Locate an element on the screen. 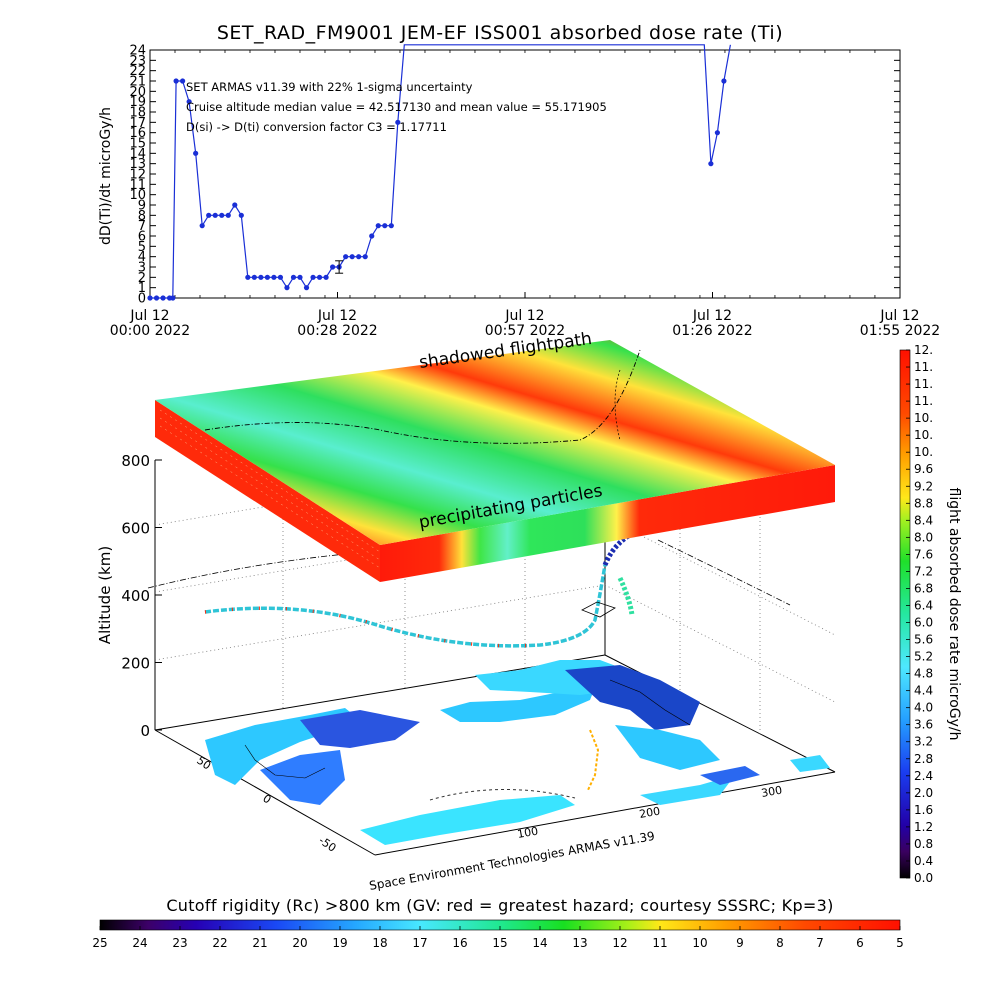  rigidity-tick-label: 15 is located at coordinates (499, 943).